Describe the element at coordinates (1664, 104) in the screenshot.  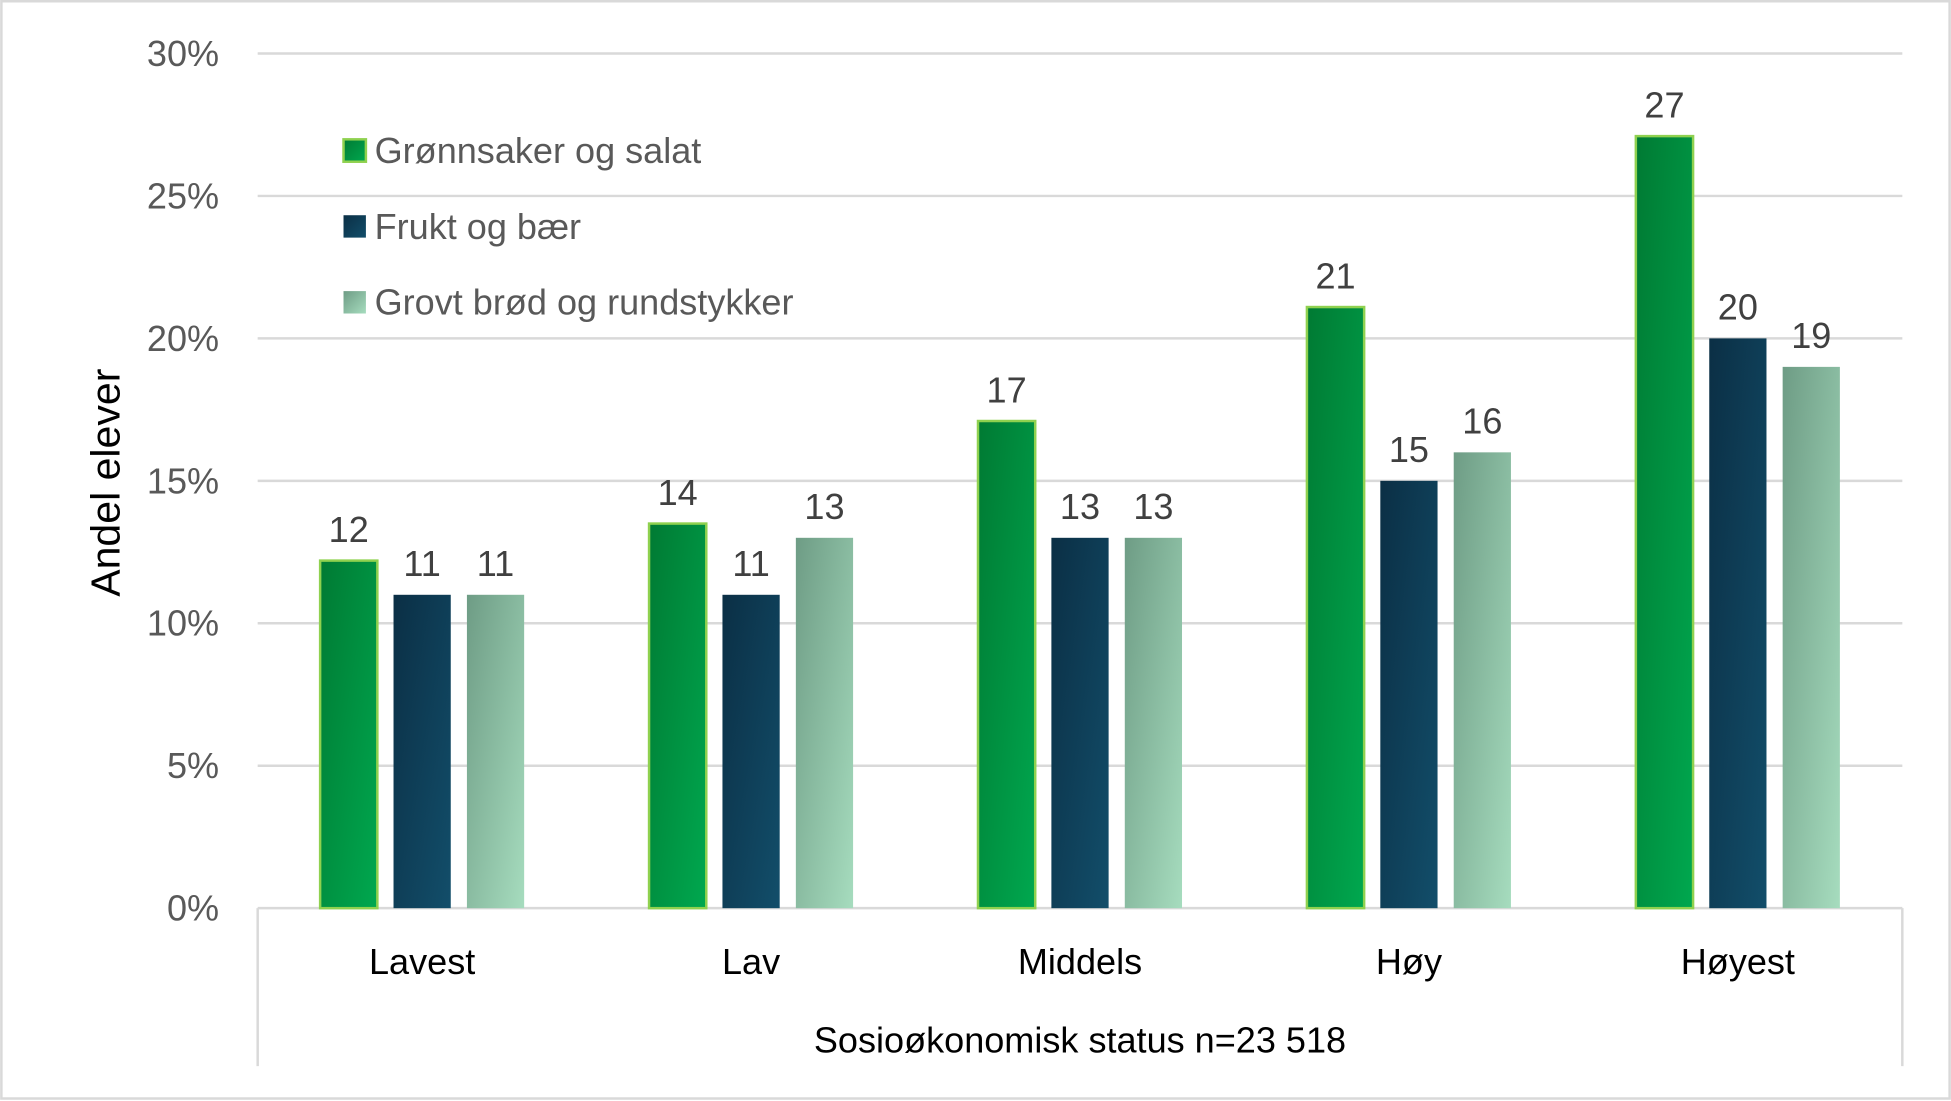
I see `data-label: 27` at that location.